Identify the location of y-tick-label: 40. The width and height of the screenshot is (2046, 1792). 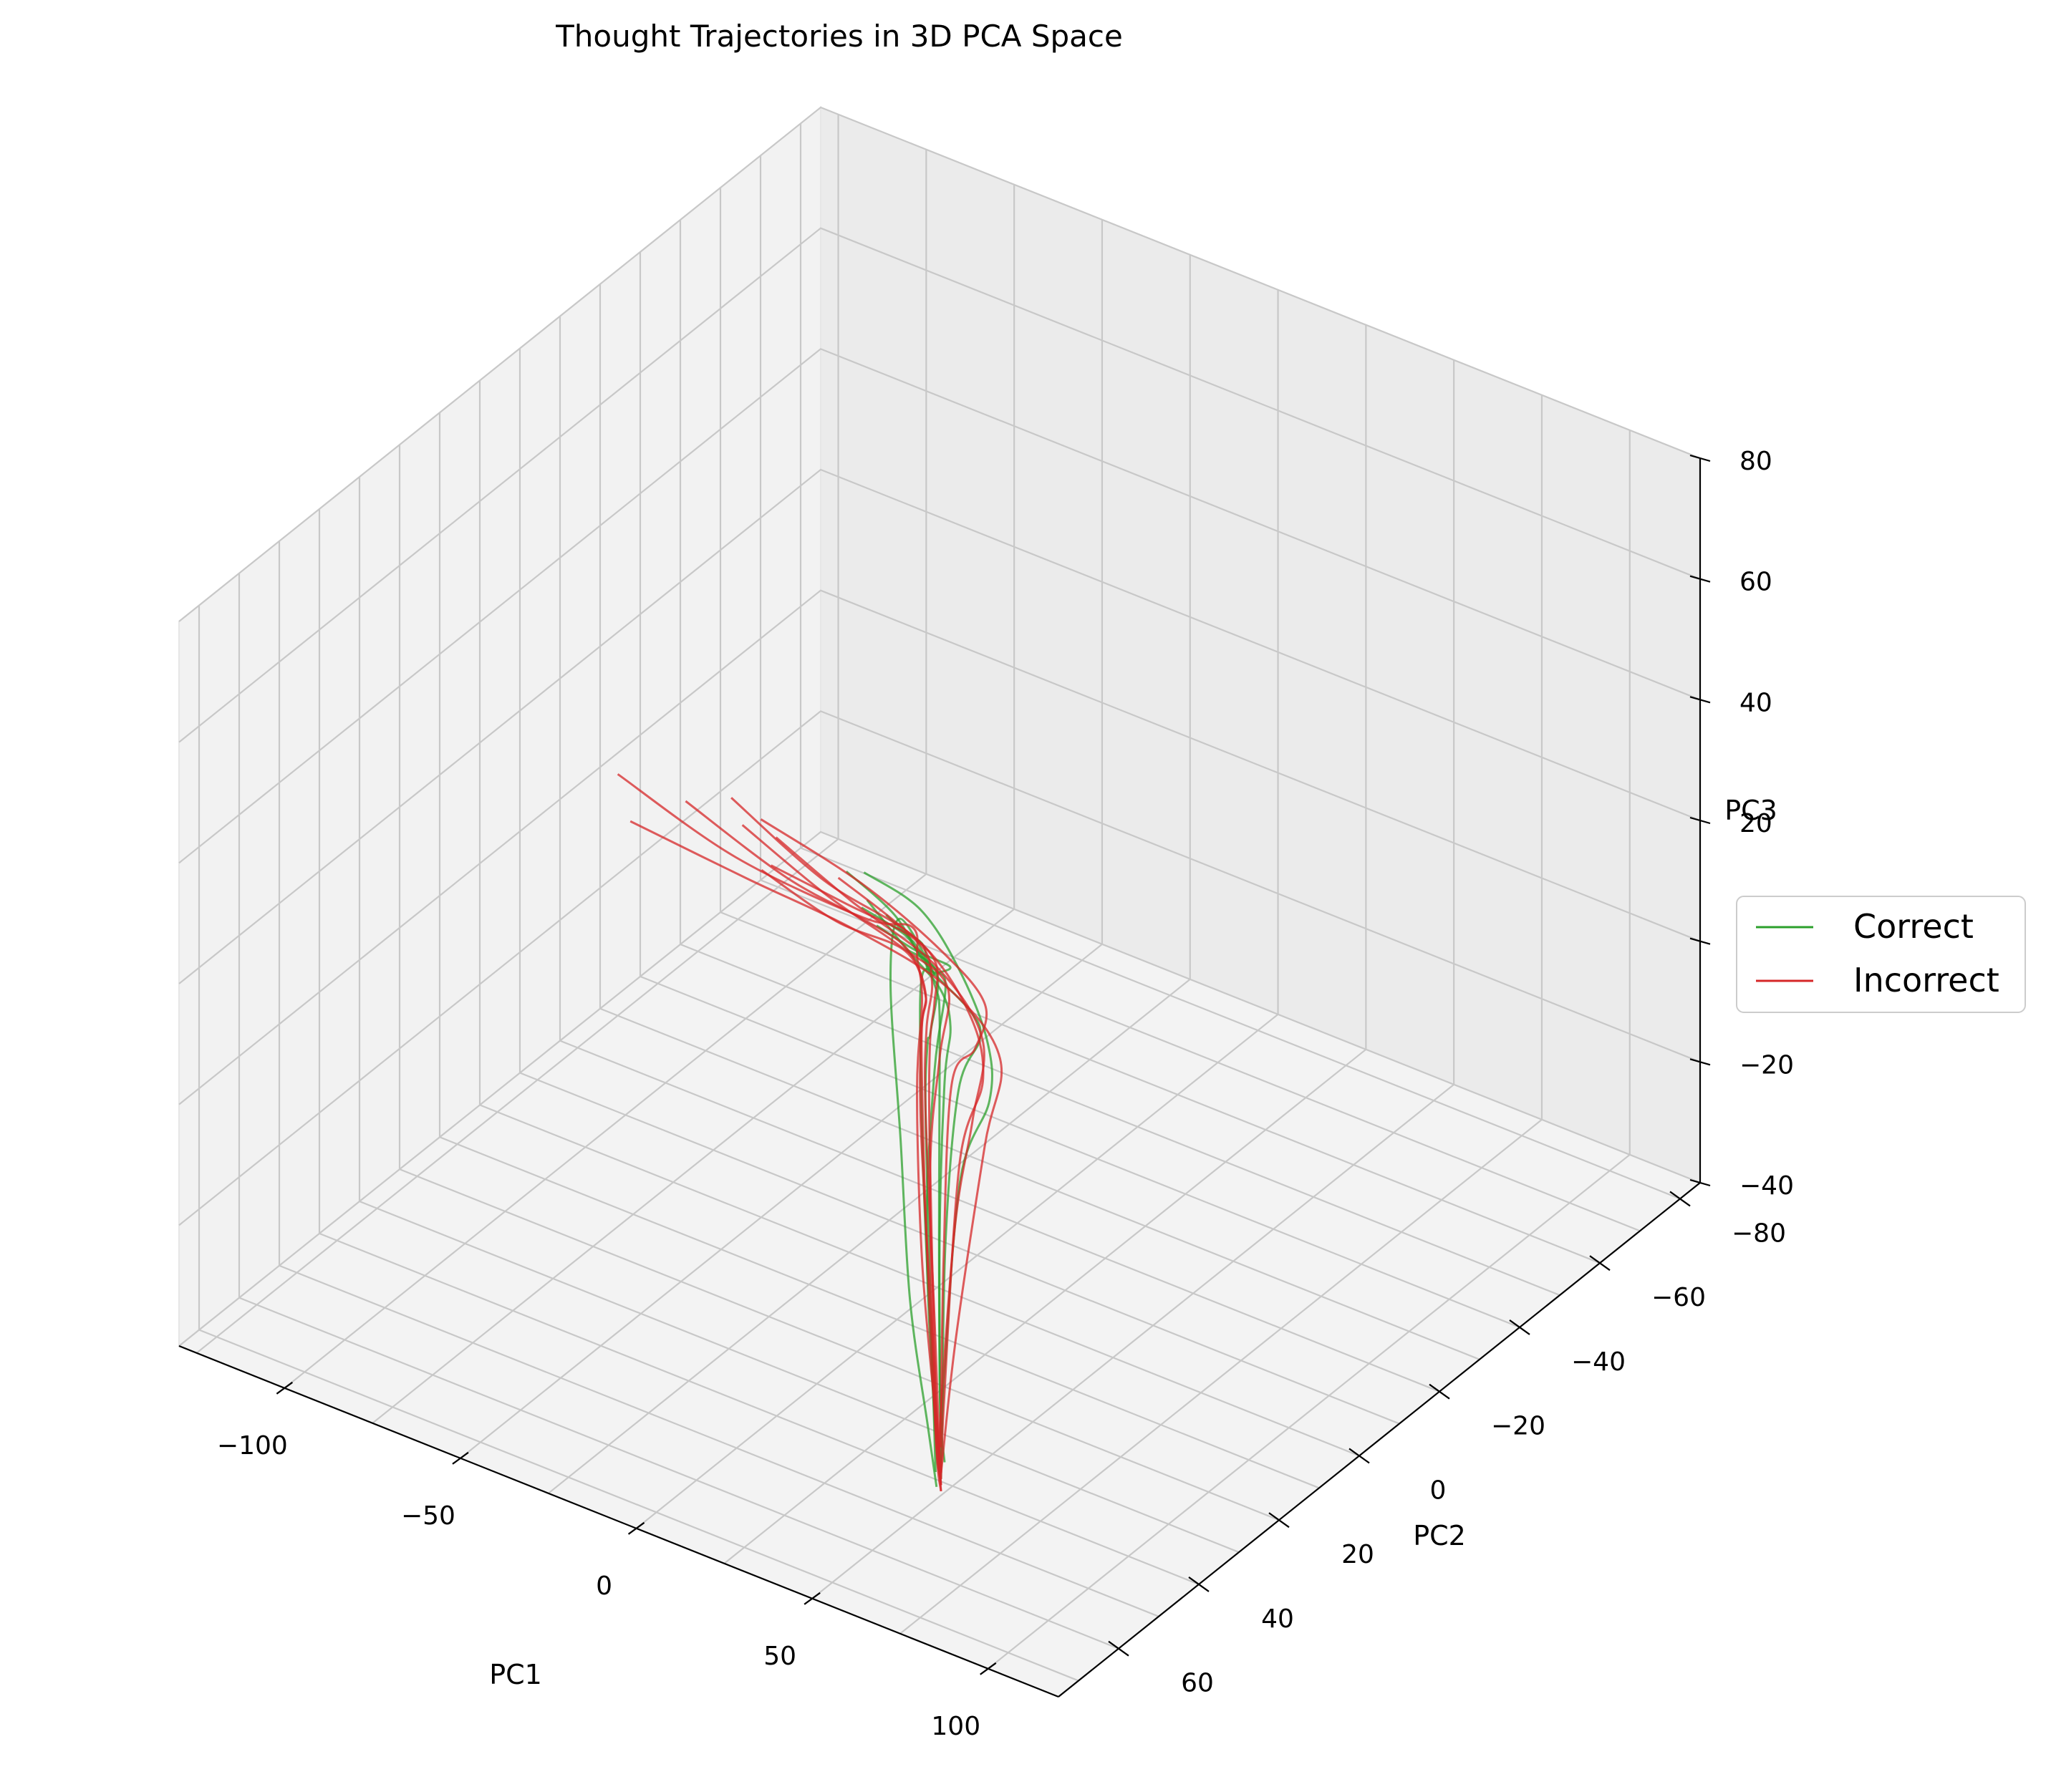
(1277, 1619).